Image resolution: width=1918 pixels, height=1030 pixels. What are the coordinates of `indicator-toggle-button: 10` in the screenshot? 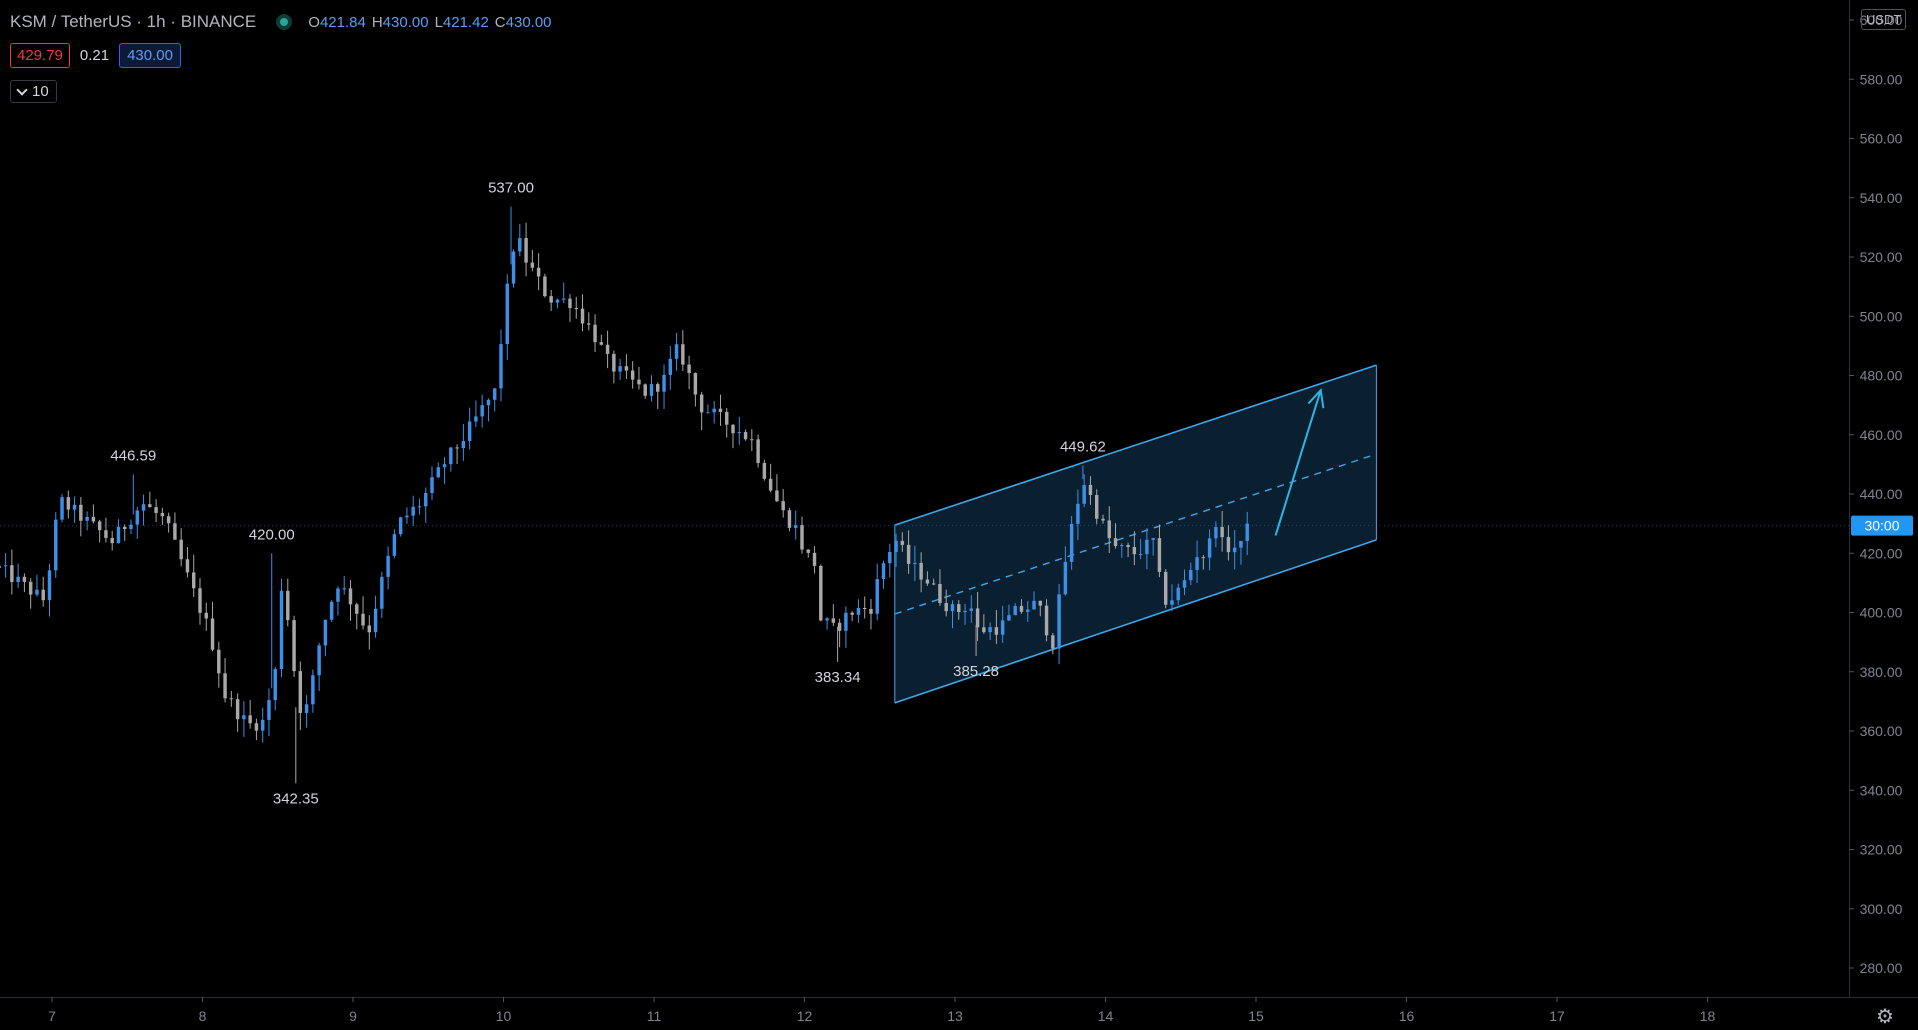 It's located at (33, 91).